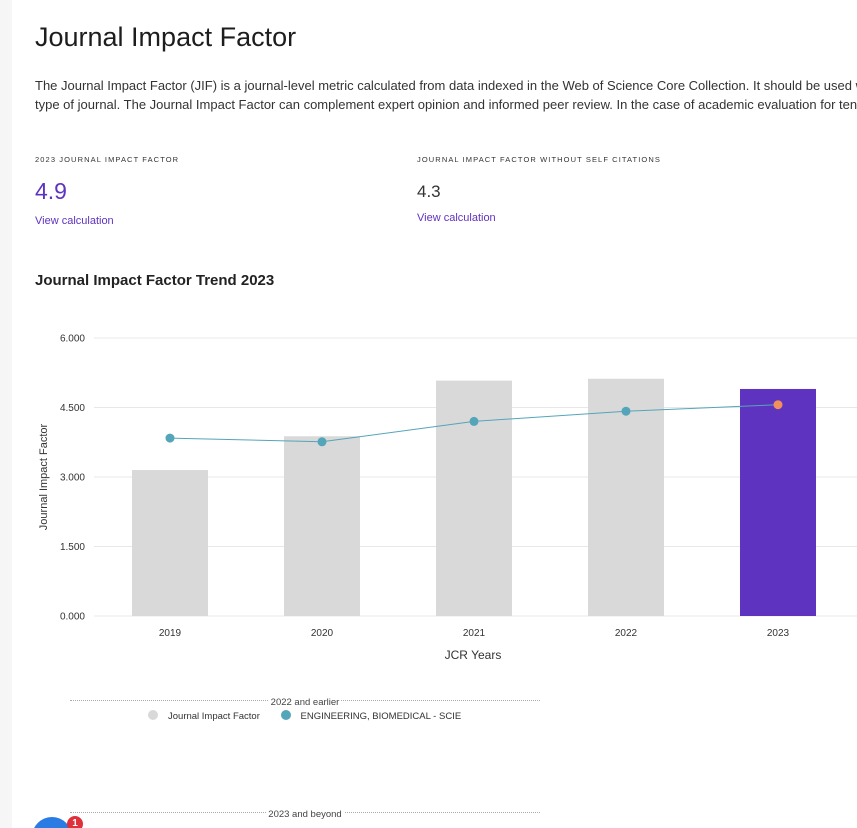 The height and width of the screenshot is (828, 857). What do you see at coordinates (155, 280) in the screenshot?
I see `trend-title: Journal Impact Factor Trend 2023` at bounding box center [155, 280].